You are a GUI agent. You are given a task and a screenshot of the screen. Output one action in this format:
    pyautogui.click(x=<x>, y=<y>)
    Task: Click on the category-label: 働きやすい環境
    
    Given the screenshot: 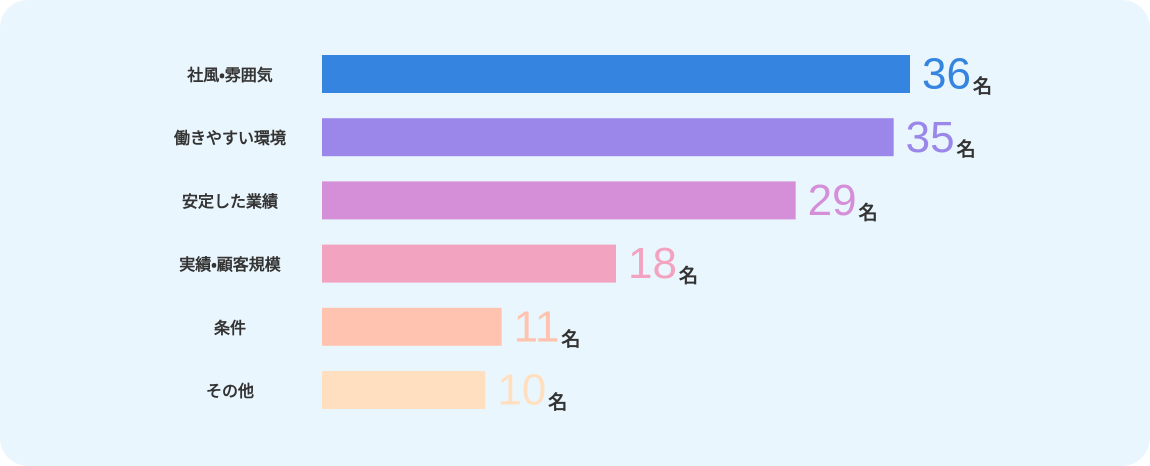 What is the action you would take?
    pyautogui.click(x=229, y=138)
    